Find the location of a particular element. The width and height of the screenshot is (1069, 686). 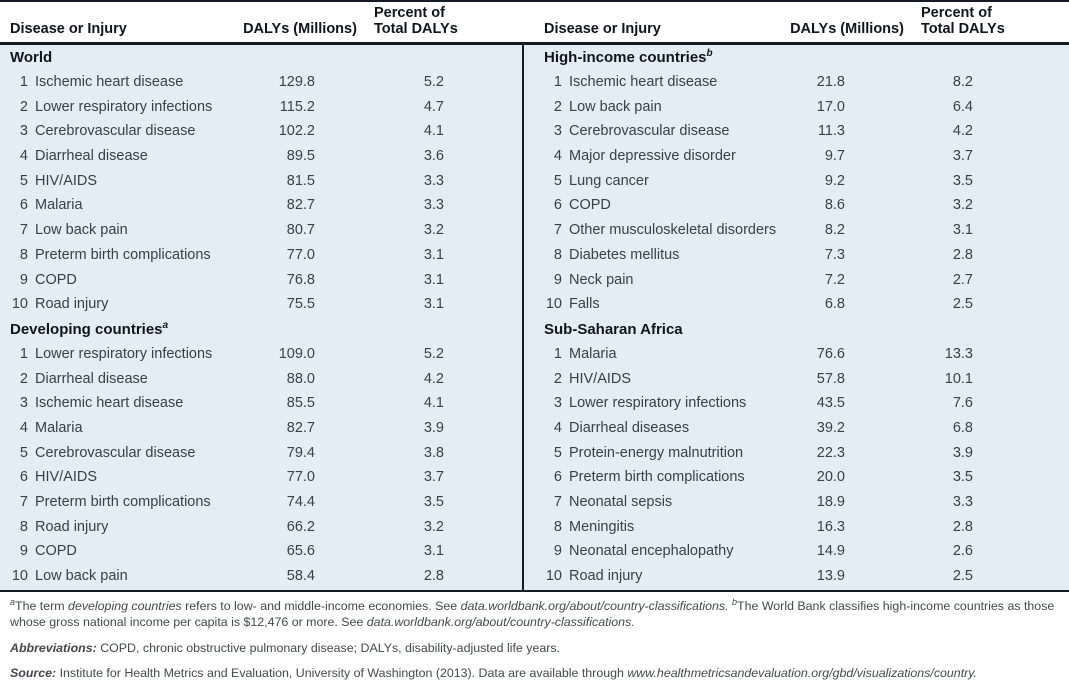

cell-dalys: 76.6 is located at coordinates (830, 353).